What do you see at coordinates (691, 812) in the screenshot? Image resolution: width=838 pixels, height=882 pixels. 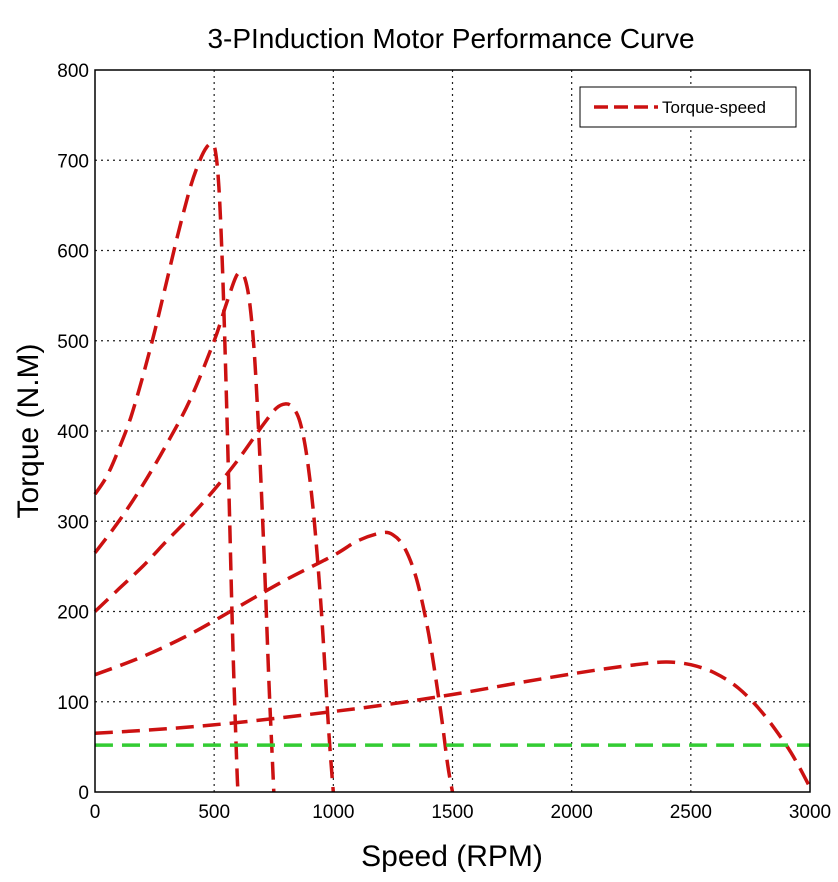 I see `x-tick-label: 2500` at bounding box center [691, 812].